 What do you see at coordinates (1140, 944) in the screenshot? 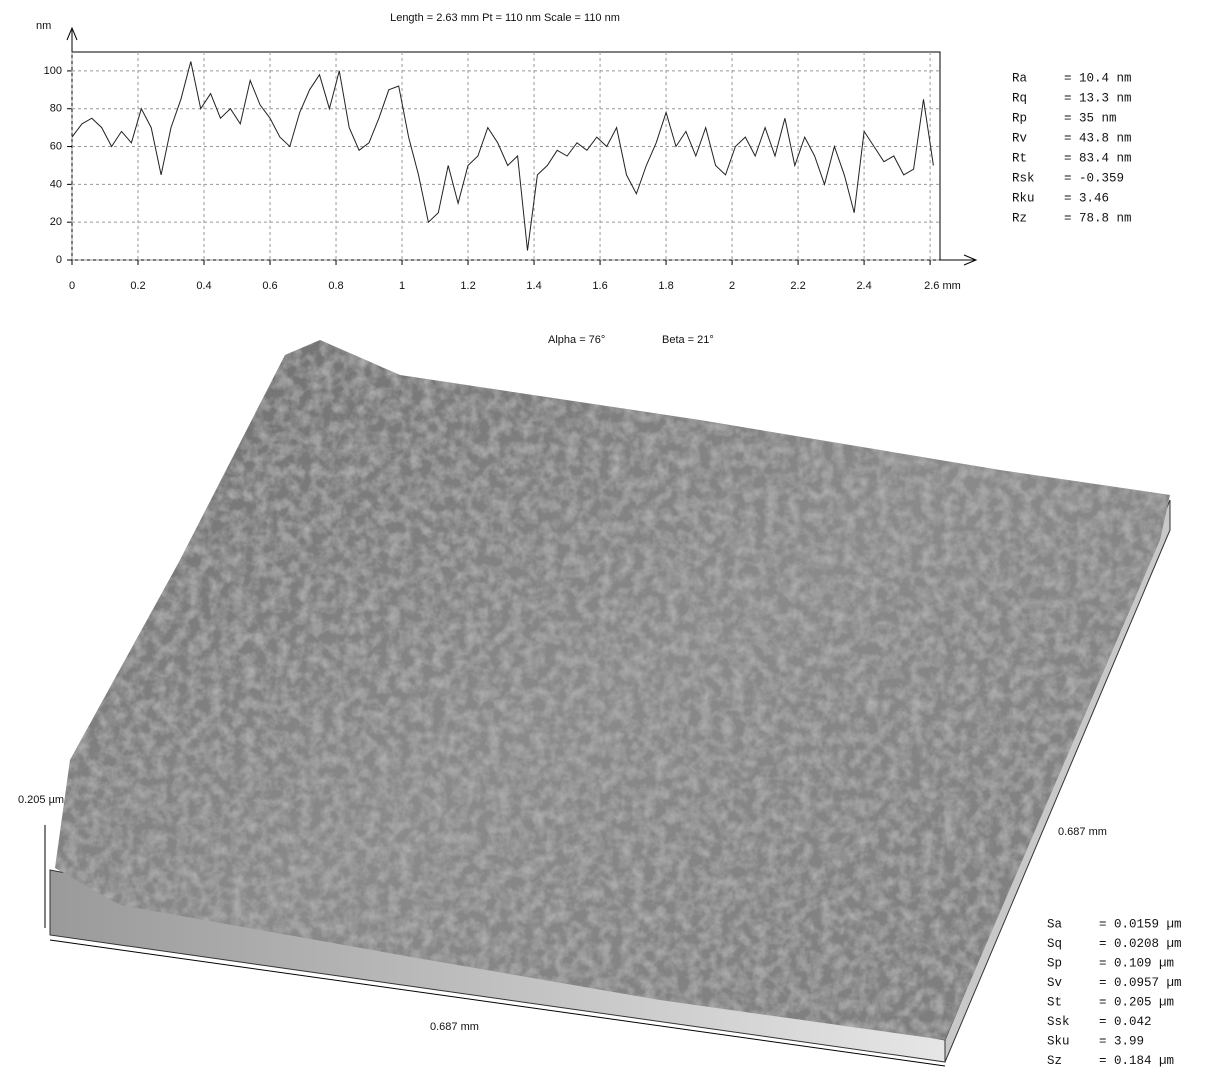
I see `param-value: = 0.0208 µm` at bounding box center [1140, 944].